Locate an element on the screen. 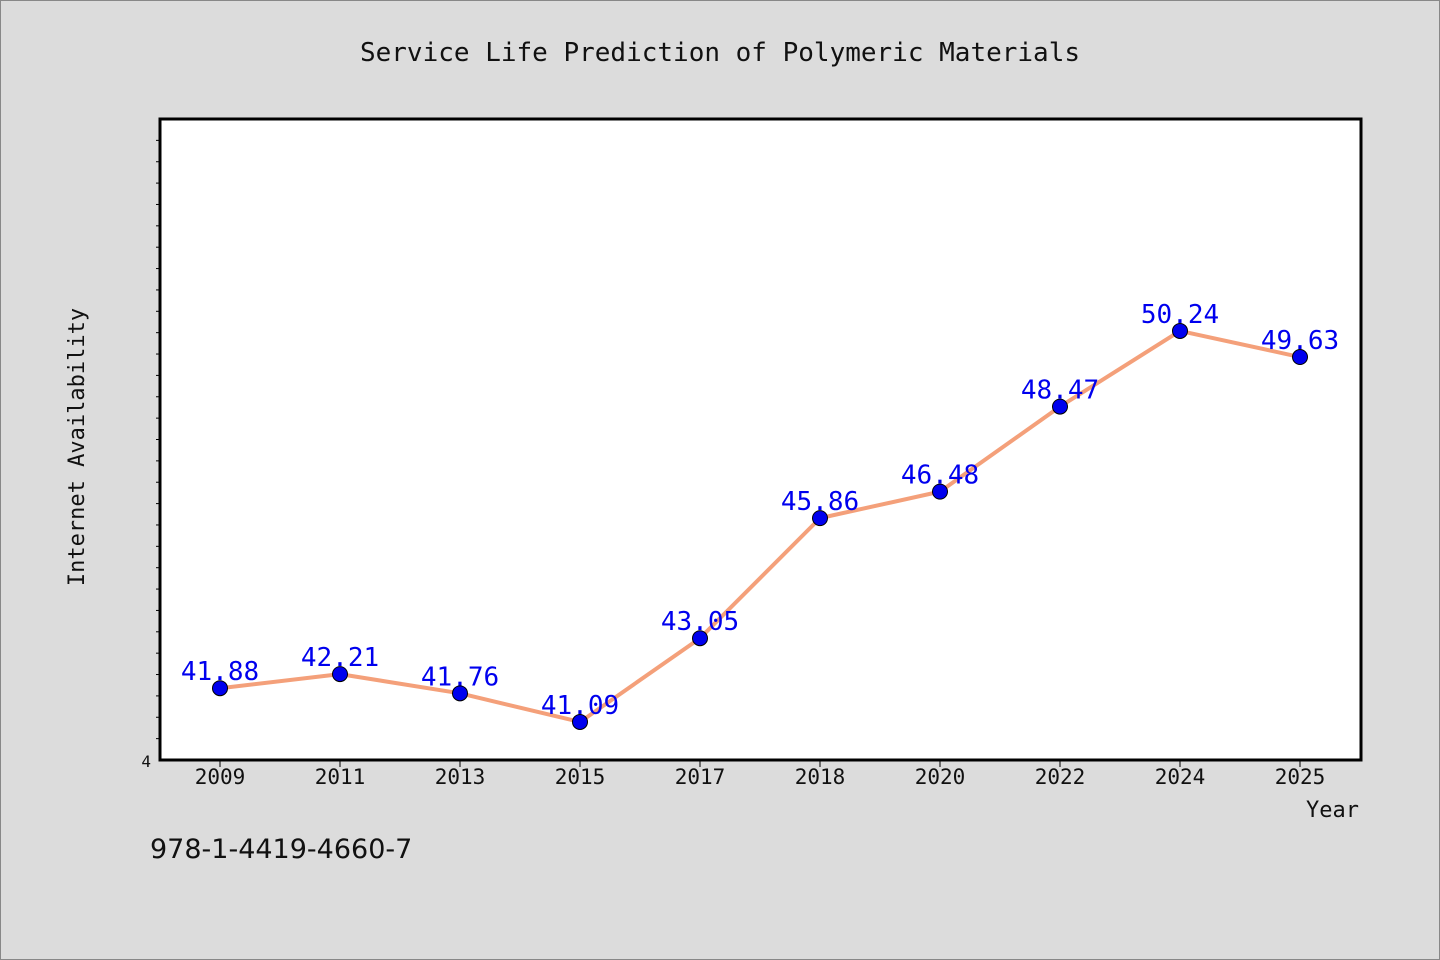 This screenshot has height=960, width=1440. x-tick-label: 2009 is located at coordinates (220, 777).